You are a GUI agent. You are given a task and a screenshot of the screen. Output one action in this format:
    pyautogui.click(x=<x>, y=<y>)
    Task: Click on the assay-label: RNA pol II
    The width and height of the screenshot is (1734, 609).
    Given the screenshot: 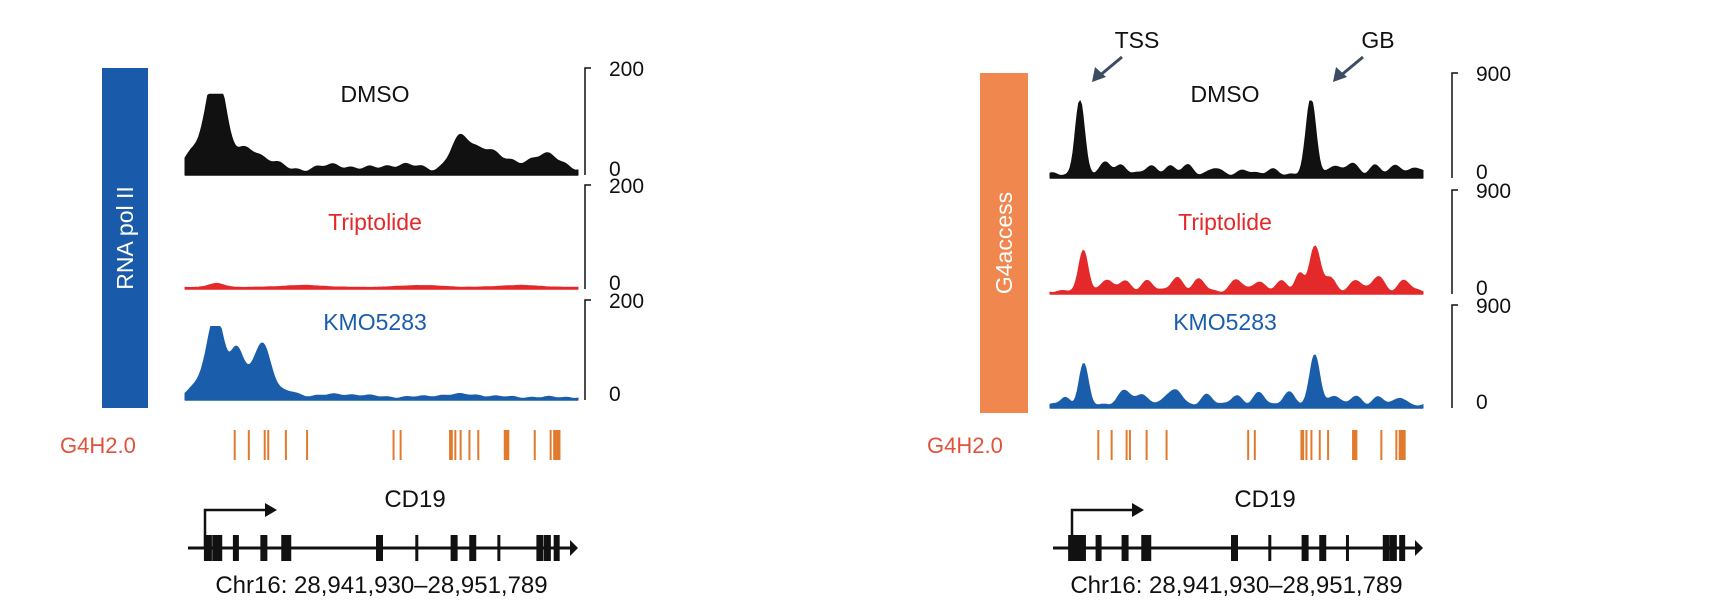 What is the action you would take?
    pyautogui.click(x=125, y=238)
    